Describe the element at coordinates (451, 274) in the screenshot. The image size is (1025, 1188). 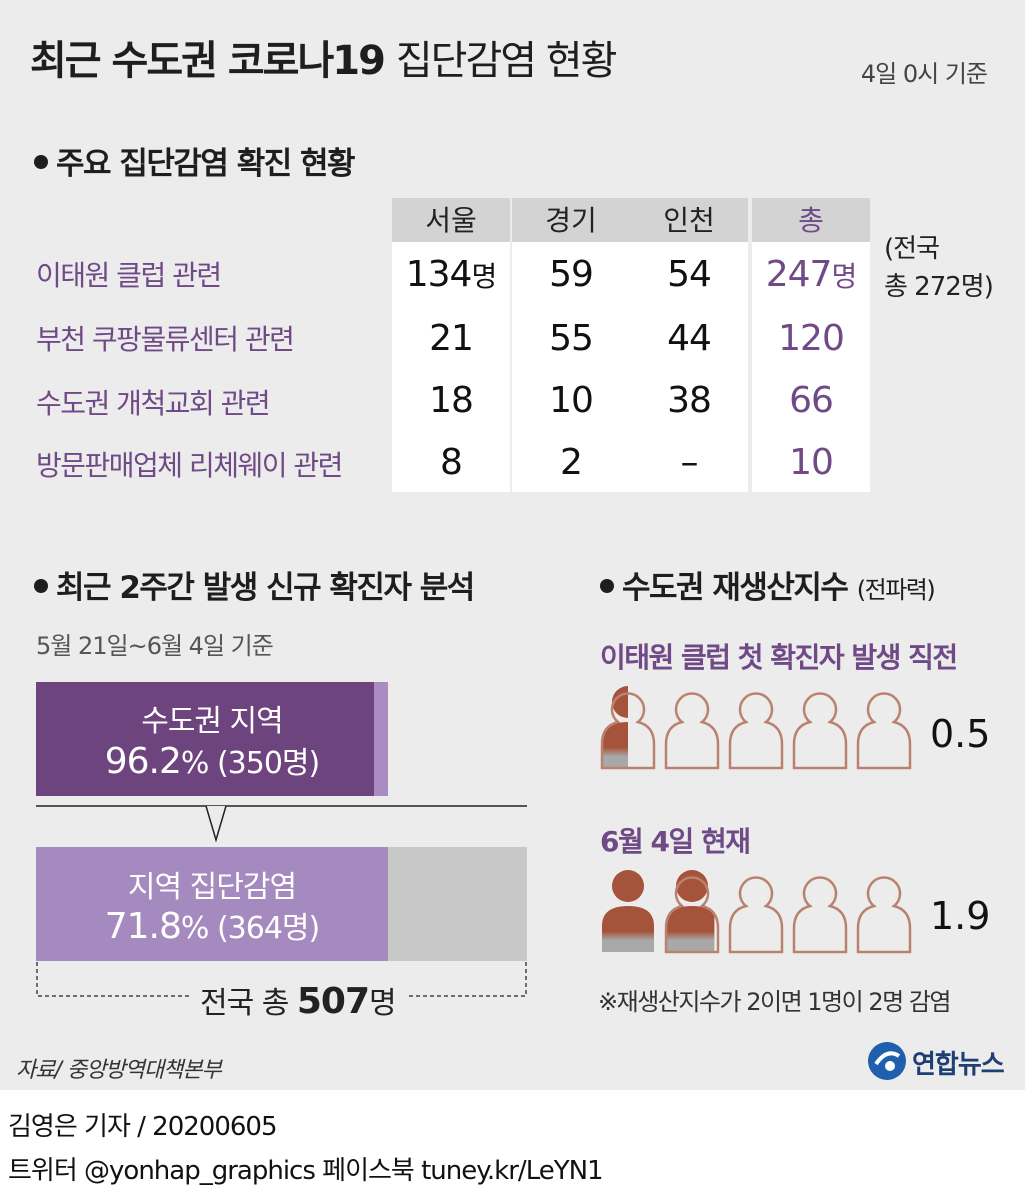
I see `table-cell: 134명` at that location.